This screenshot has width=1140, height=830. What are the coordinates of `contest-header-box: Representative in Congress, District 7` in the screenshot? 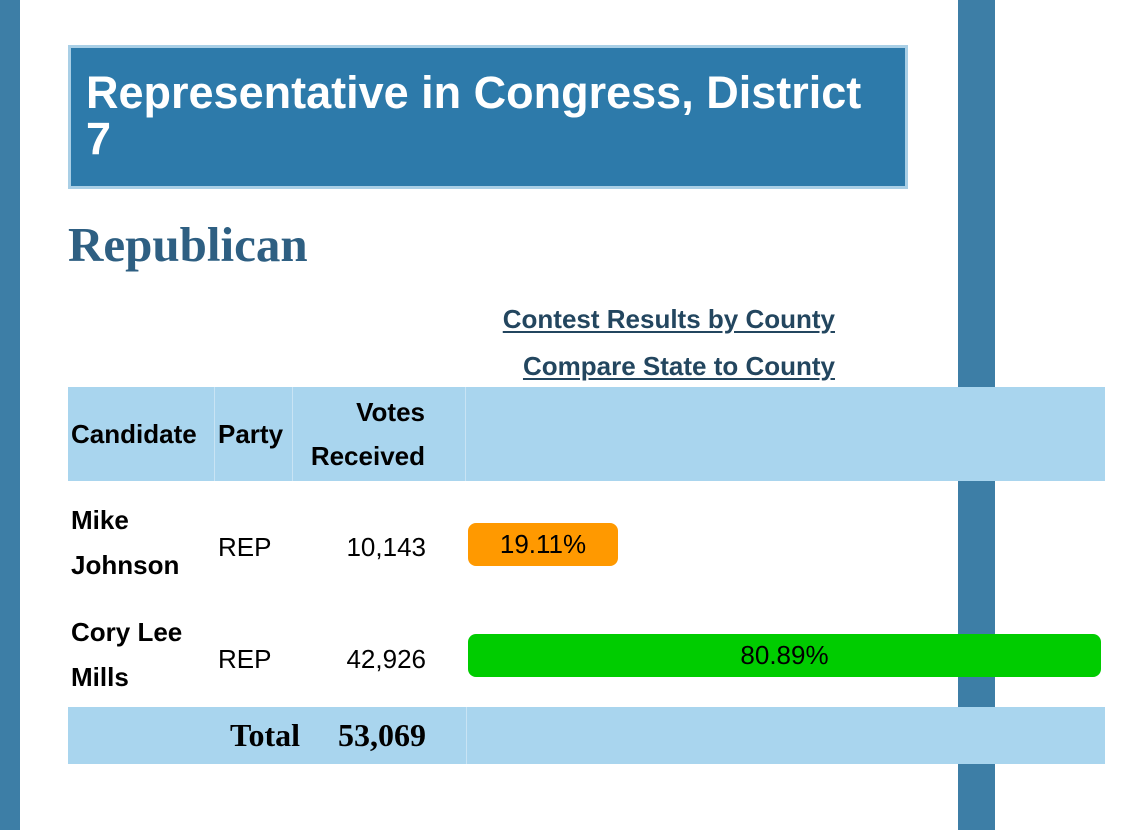 It's located at (488, 117).